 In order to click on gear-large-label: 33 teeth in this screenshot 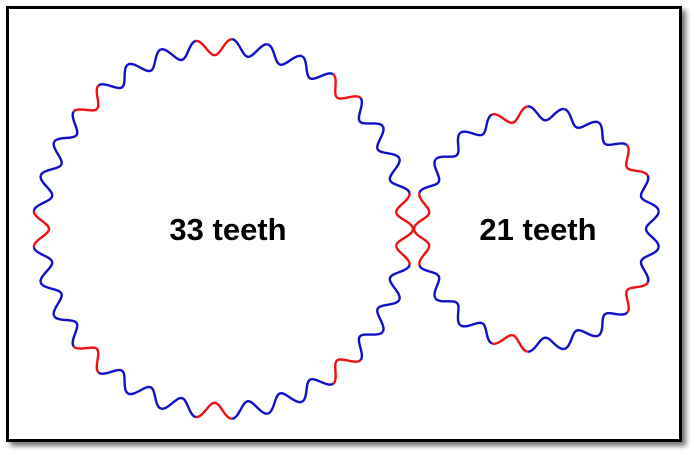, I will do `click(227, 229)`.